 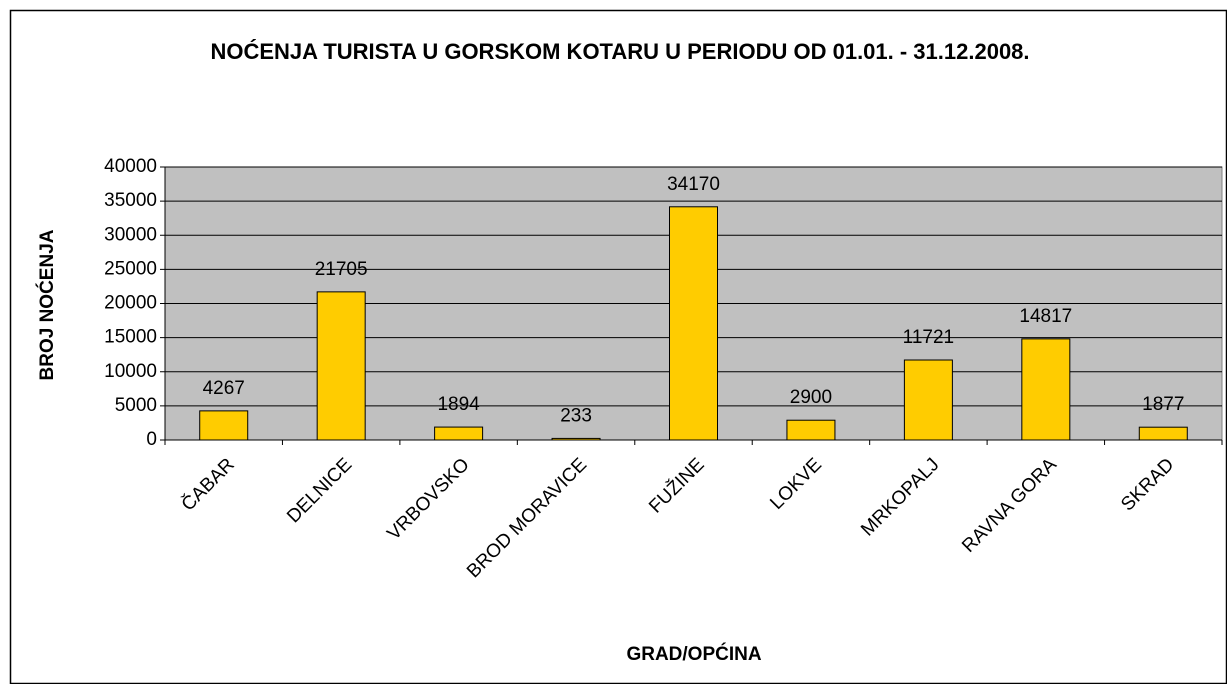 I want to click on data-label: 34170, so click(x=693, y=184).